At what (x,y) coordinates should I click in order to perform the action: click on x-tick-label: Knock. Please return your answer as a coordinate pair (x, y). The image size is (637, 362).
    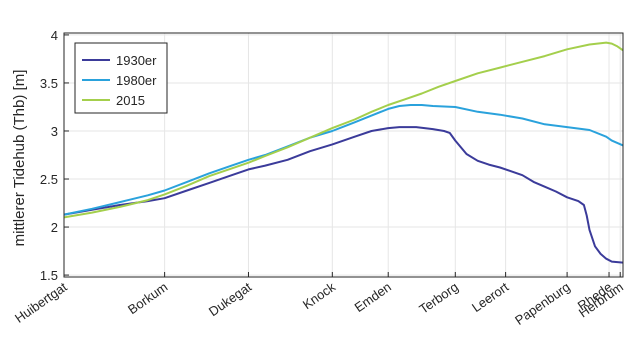
    Looking at the image, I should click on (319, 295).